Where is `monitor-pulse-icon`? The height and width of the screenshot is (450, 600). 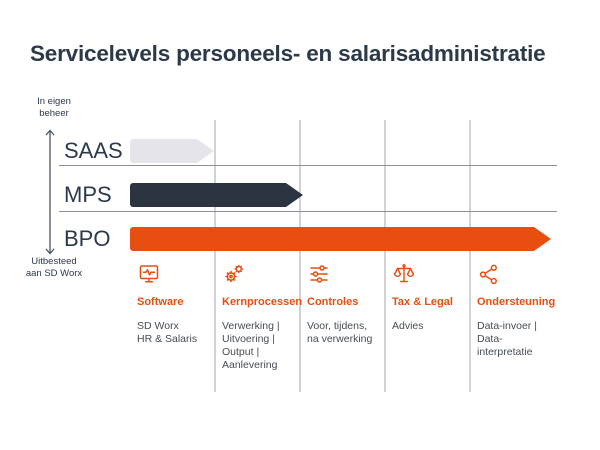
monitor-pulse-icon is located at coordinates (149, 274).